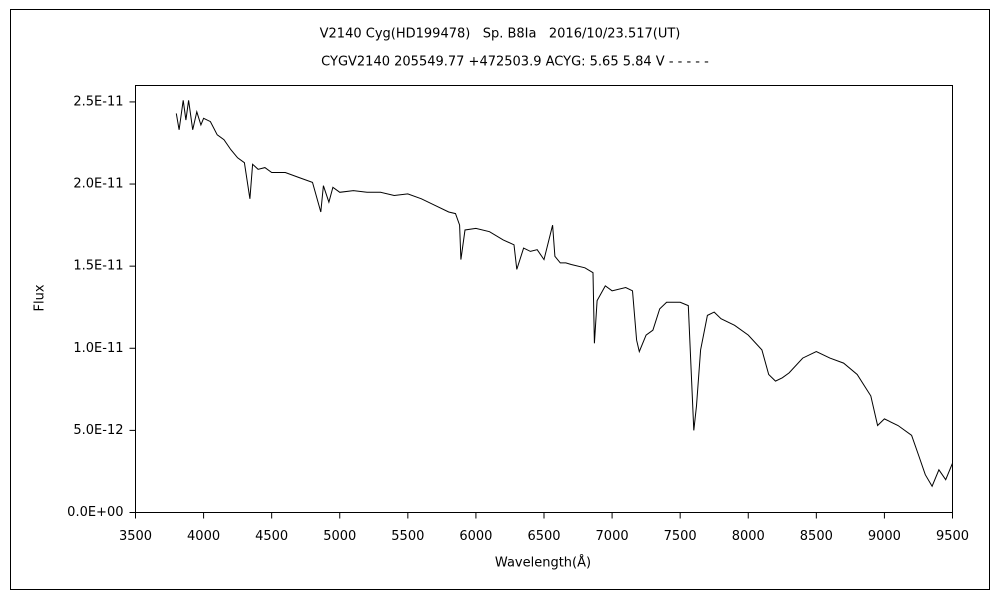 This screenshot has width=1000, height=600. I want to click on y-tick-label: 5.0E-12, so click(98, 430).